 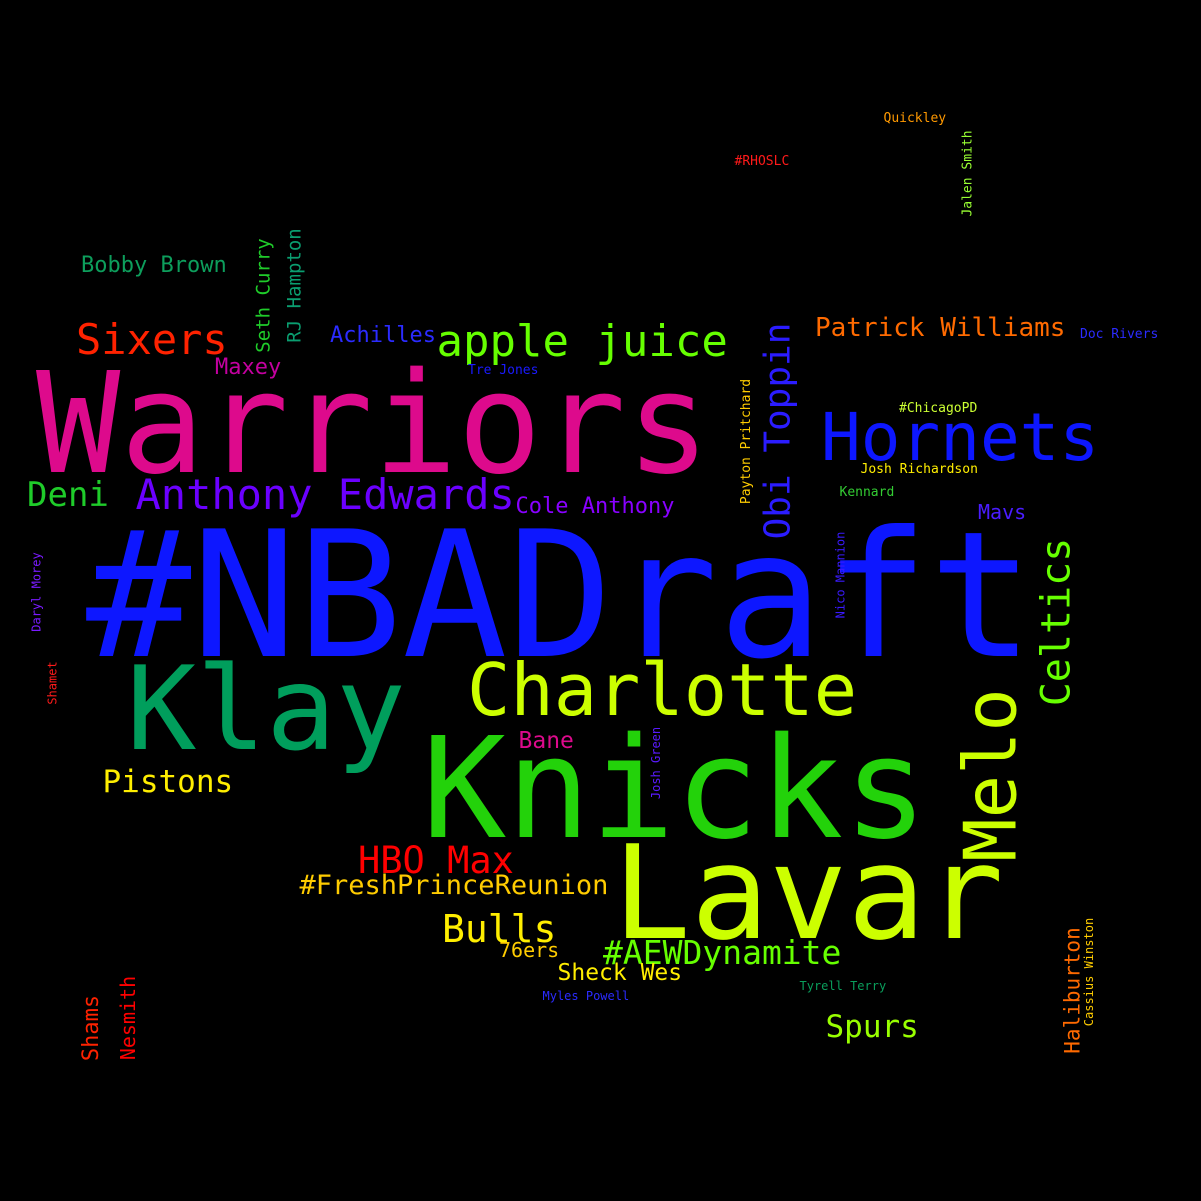 I want to click on word-shams: Shams, so click(x=92, y=1028).